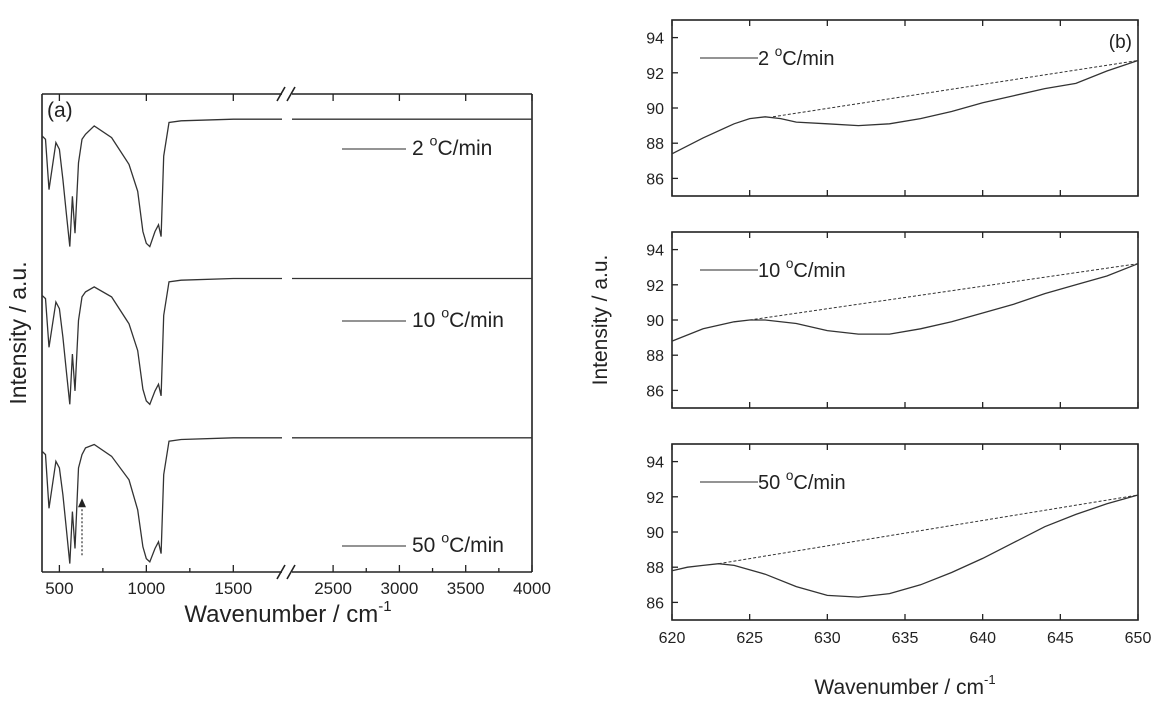  I want to click on panel-b-legend-label-main: 50, so click(772, 483).